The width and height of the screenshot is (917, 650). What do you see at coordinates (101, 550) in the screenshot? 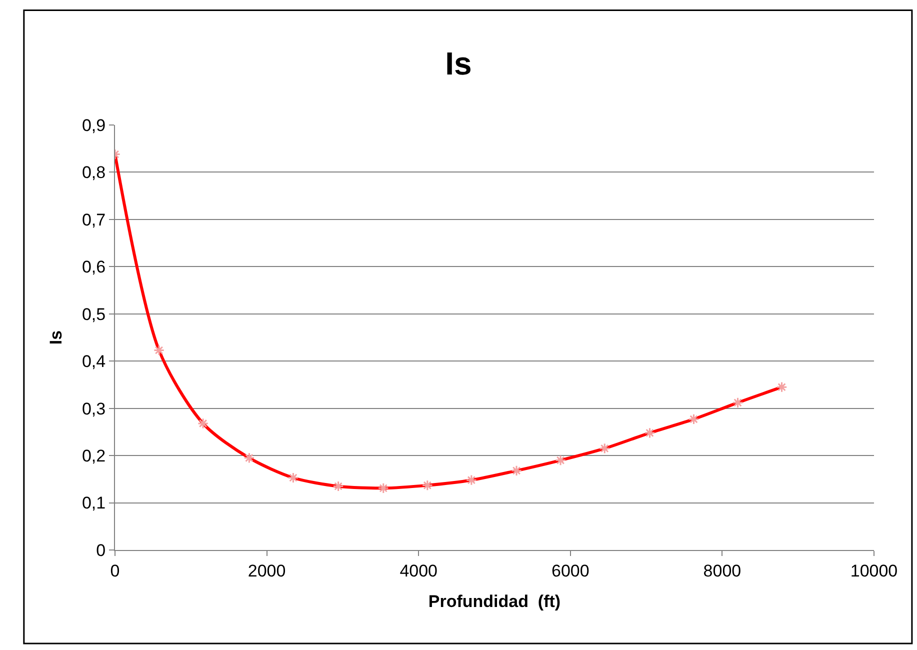
I see `y-tick-label: 0` at bounding box center [101, 550].